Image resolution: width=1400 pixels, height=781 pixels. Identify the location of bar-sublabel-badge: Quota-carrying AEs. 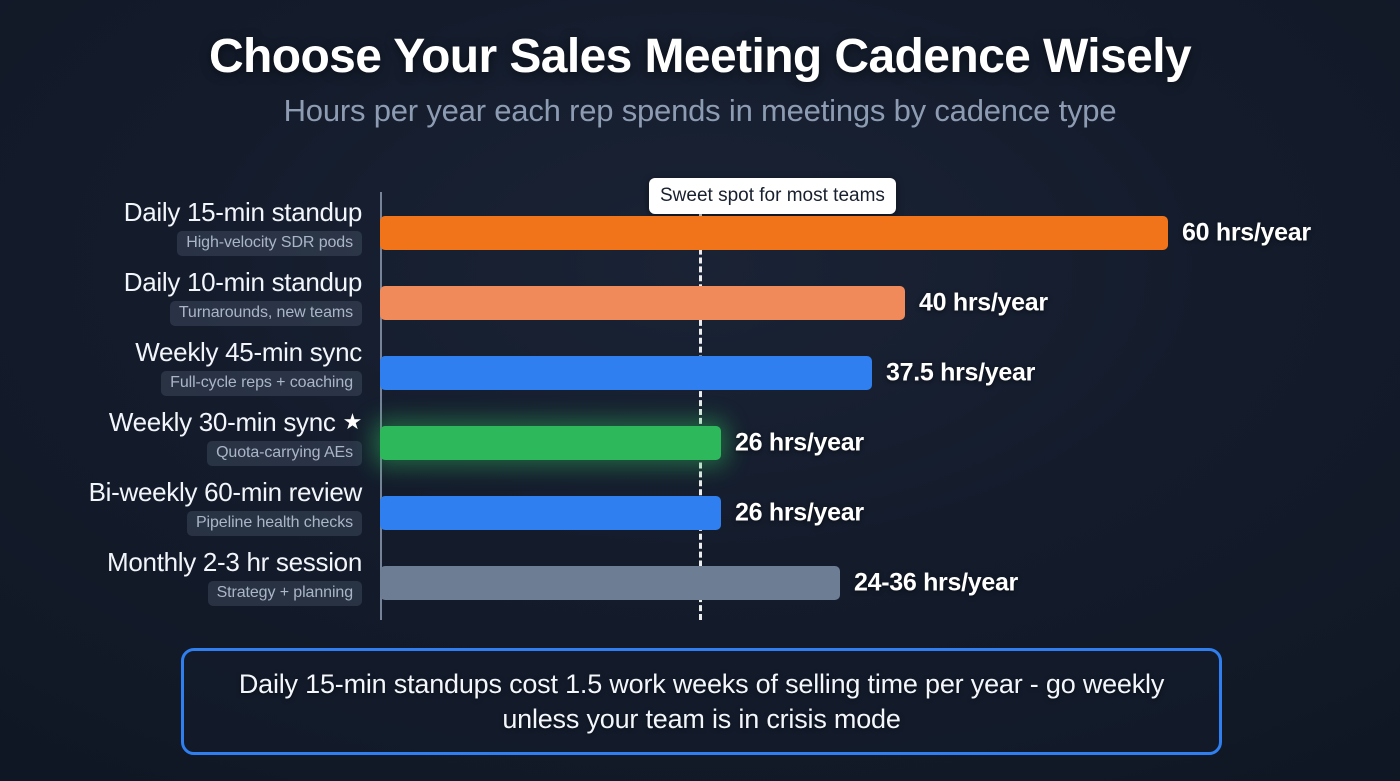
(284, 454).